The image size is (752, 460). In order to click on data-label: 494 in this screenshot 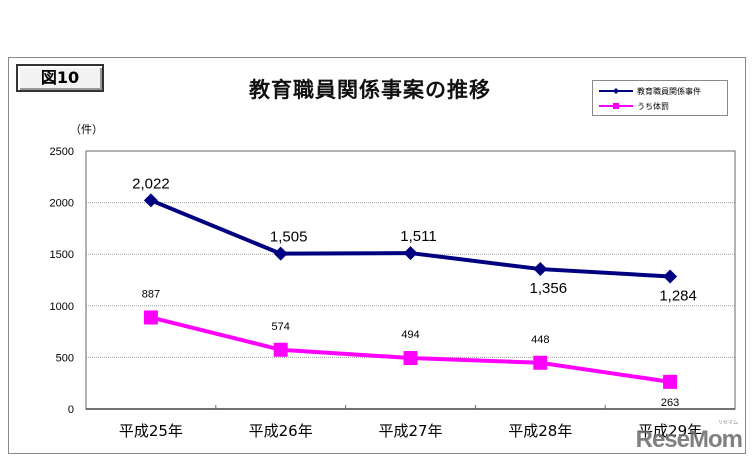, I will do `click(410, 335)`.